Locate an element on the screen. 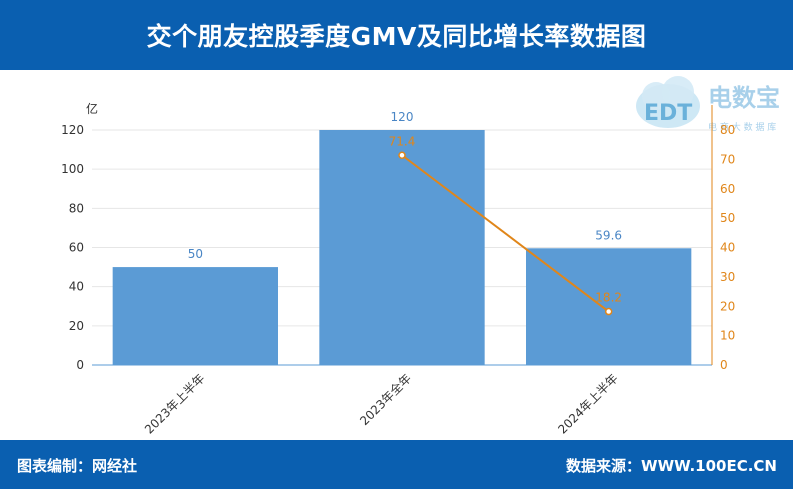 The image size is (793, 489). line-data-label: 71.4 is located at coordinates (402, 141).